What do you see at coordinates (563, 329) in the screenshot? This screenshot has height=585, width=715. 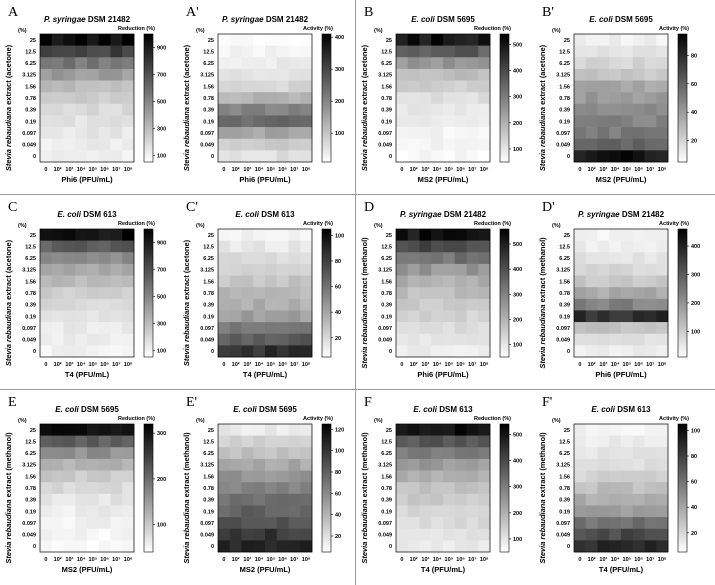 I see `y-tick-label: 0.097` at bounding box center [563, 329].